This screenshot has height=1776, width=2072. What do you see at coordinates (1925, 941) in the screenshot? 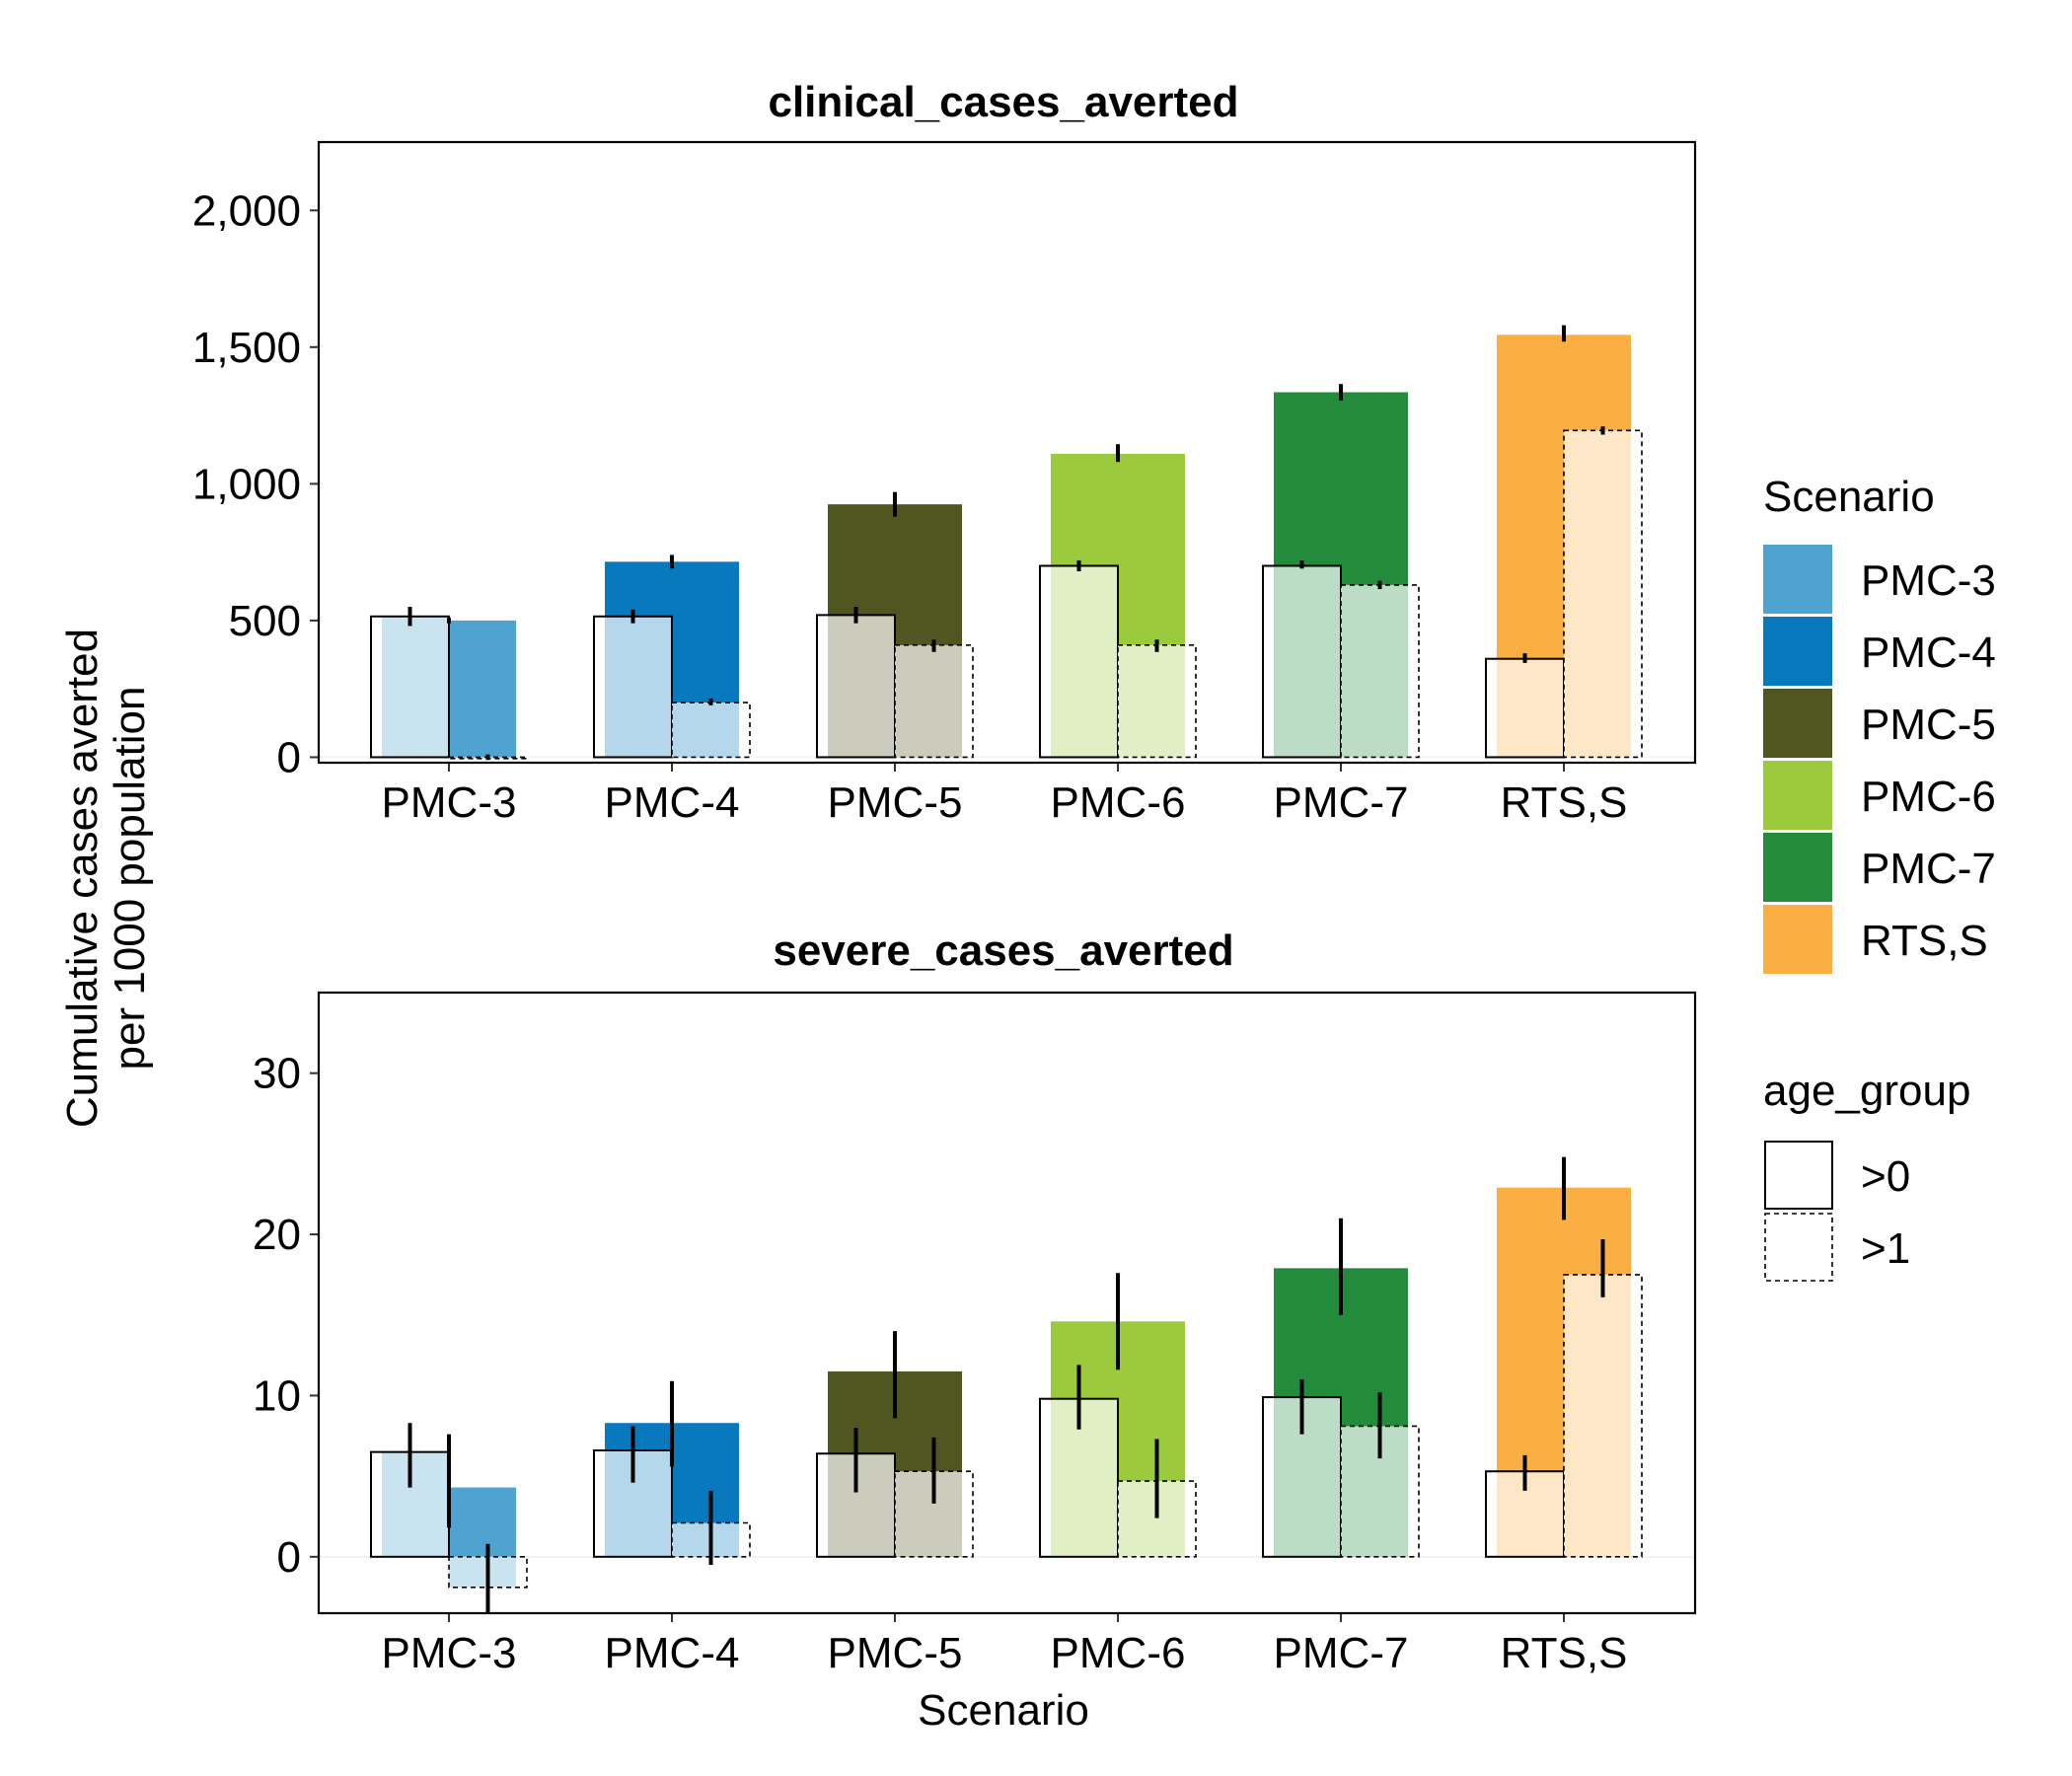
I see `legend-label-RTS,S: RTS,S` at bounding box center [1925, 941].